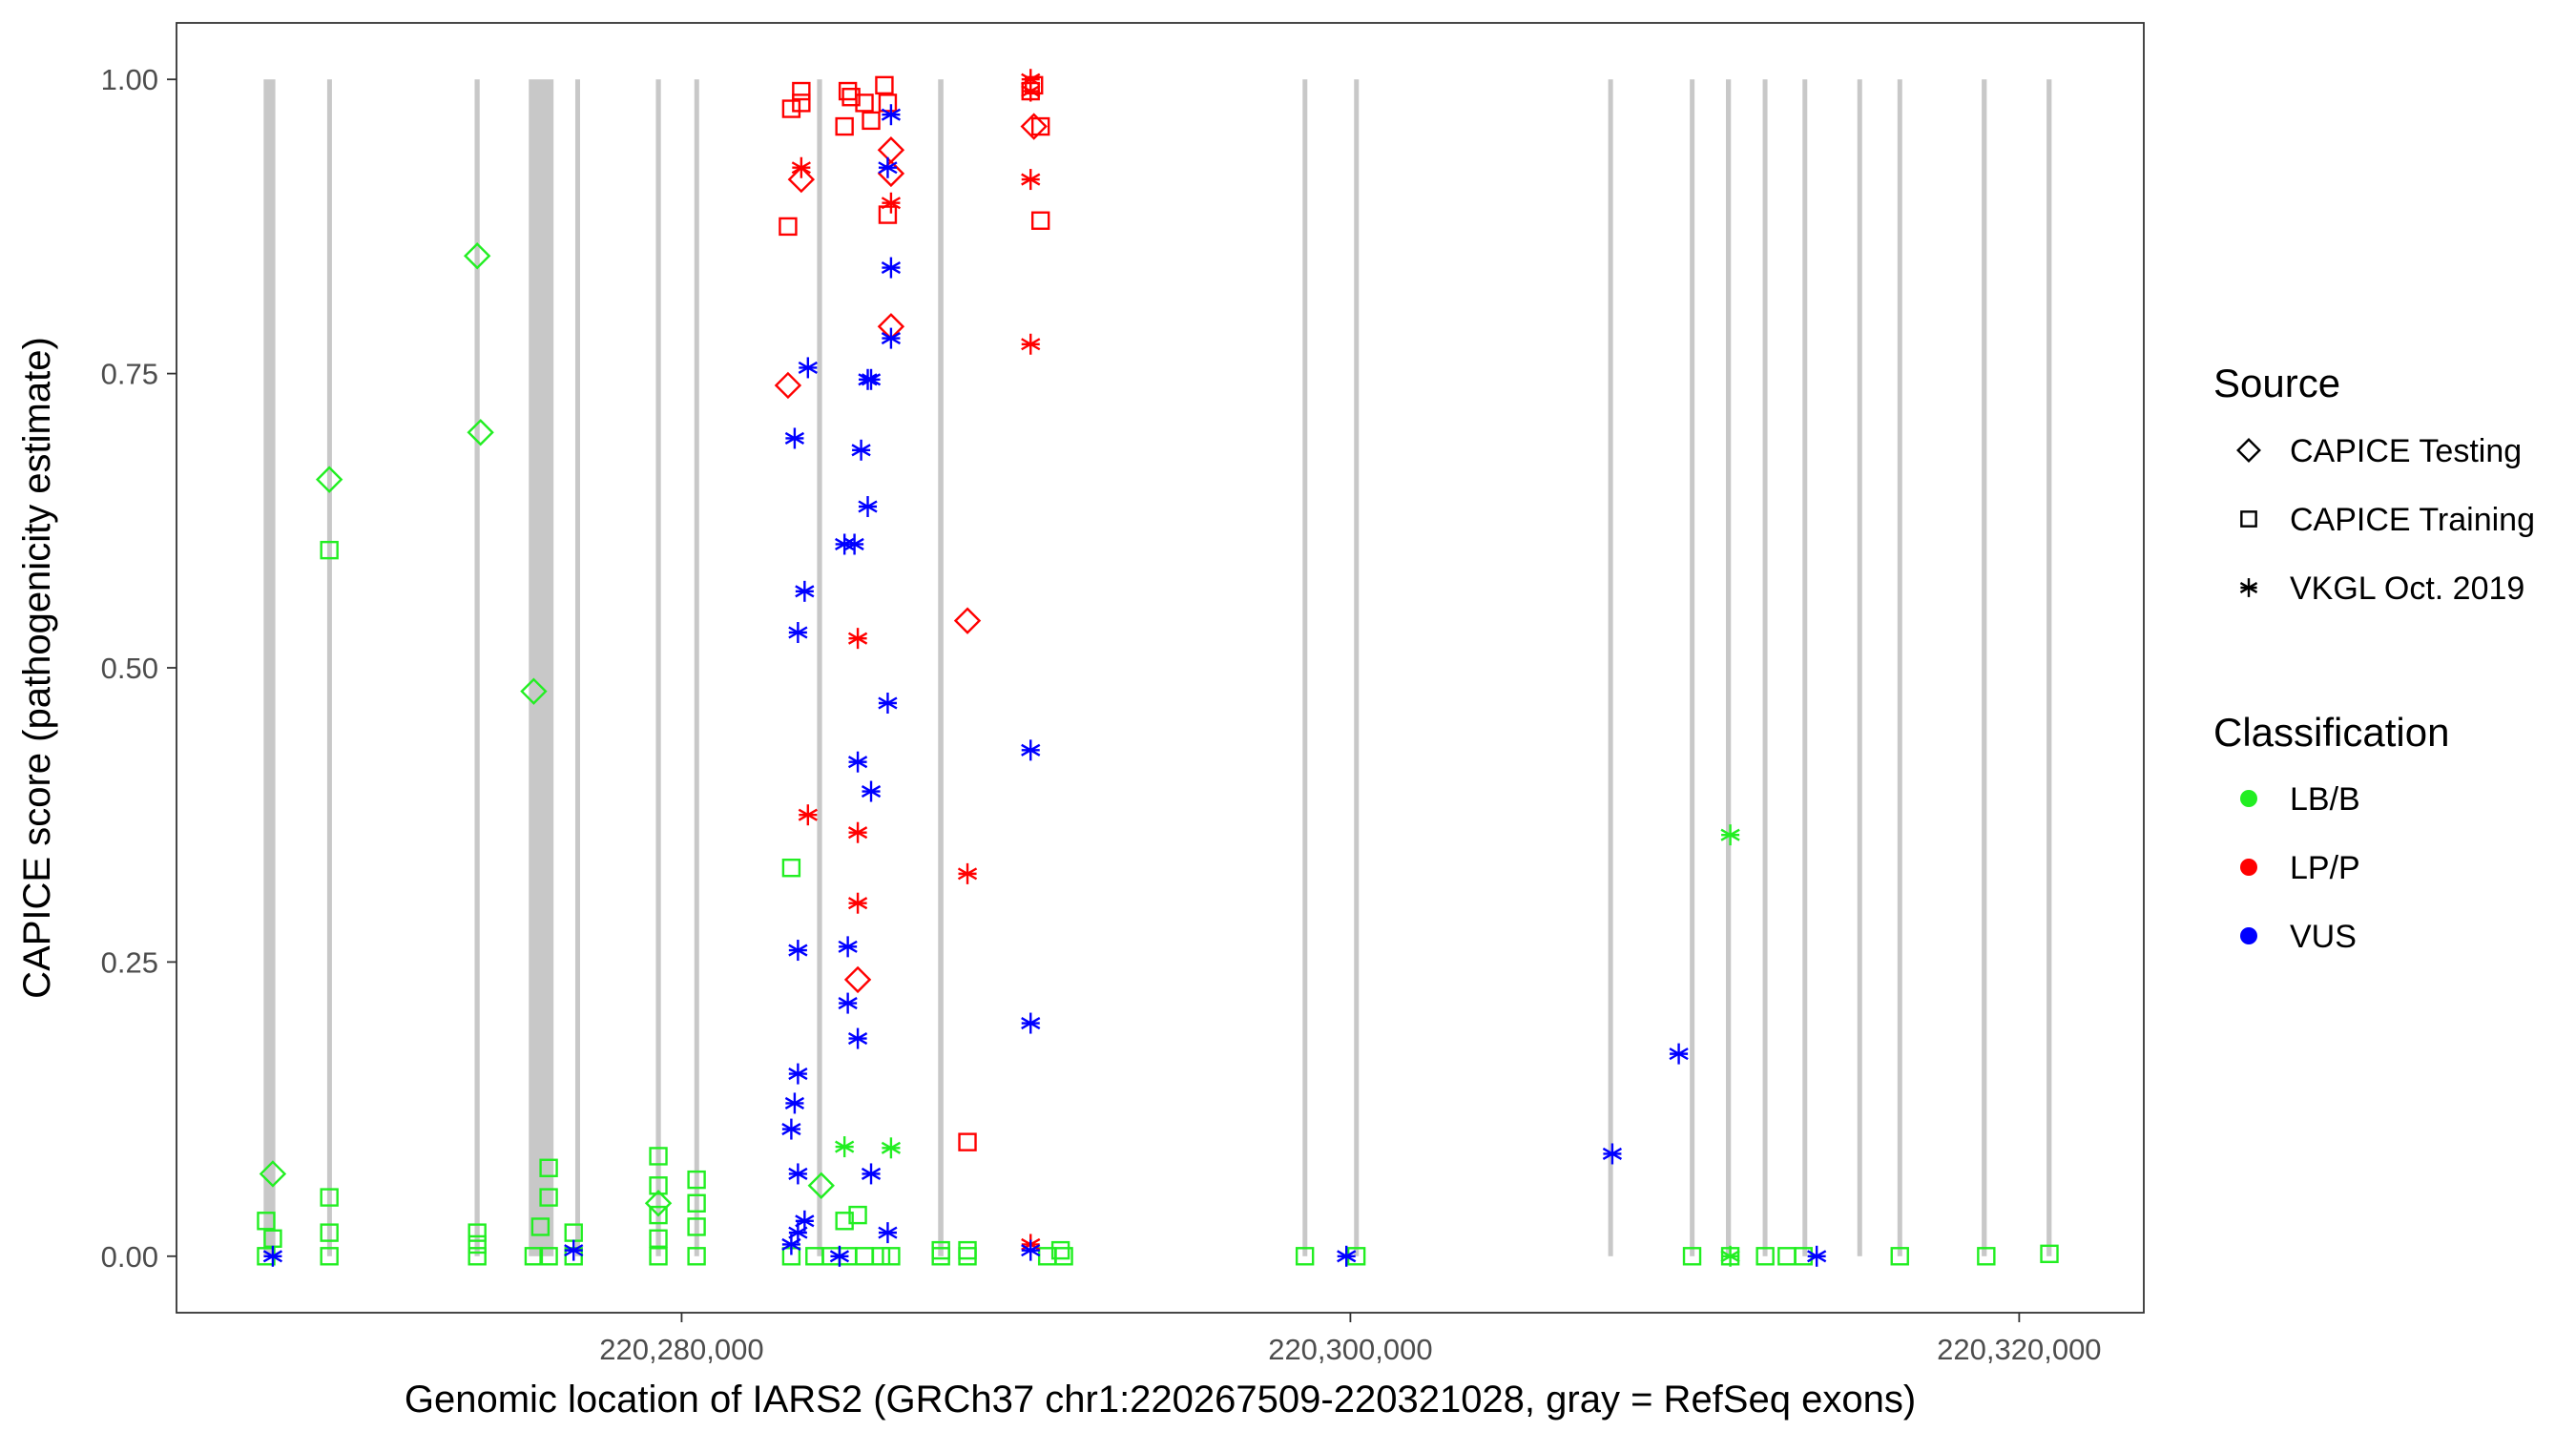 This screenshot has height=1431, width=2576. Describe the element at coordinates (129, 79) in the screenshot. I see `y-tick-label: 1.00` at that location.